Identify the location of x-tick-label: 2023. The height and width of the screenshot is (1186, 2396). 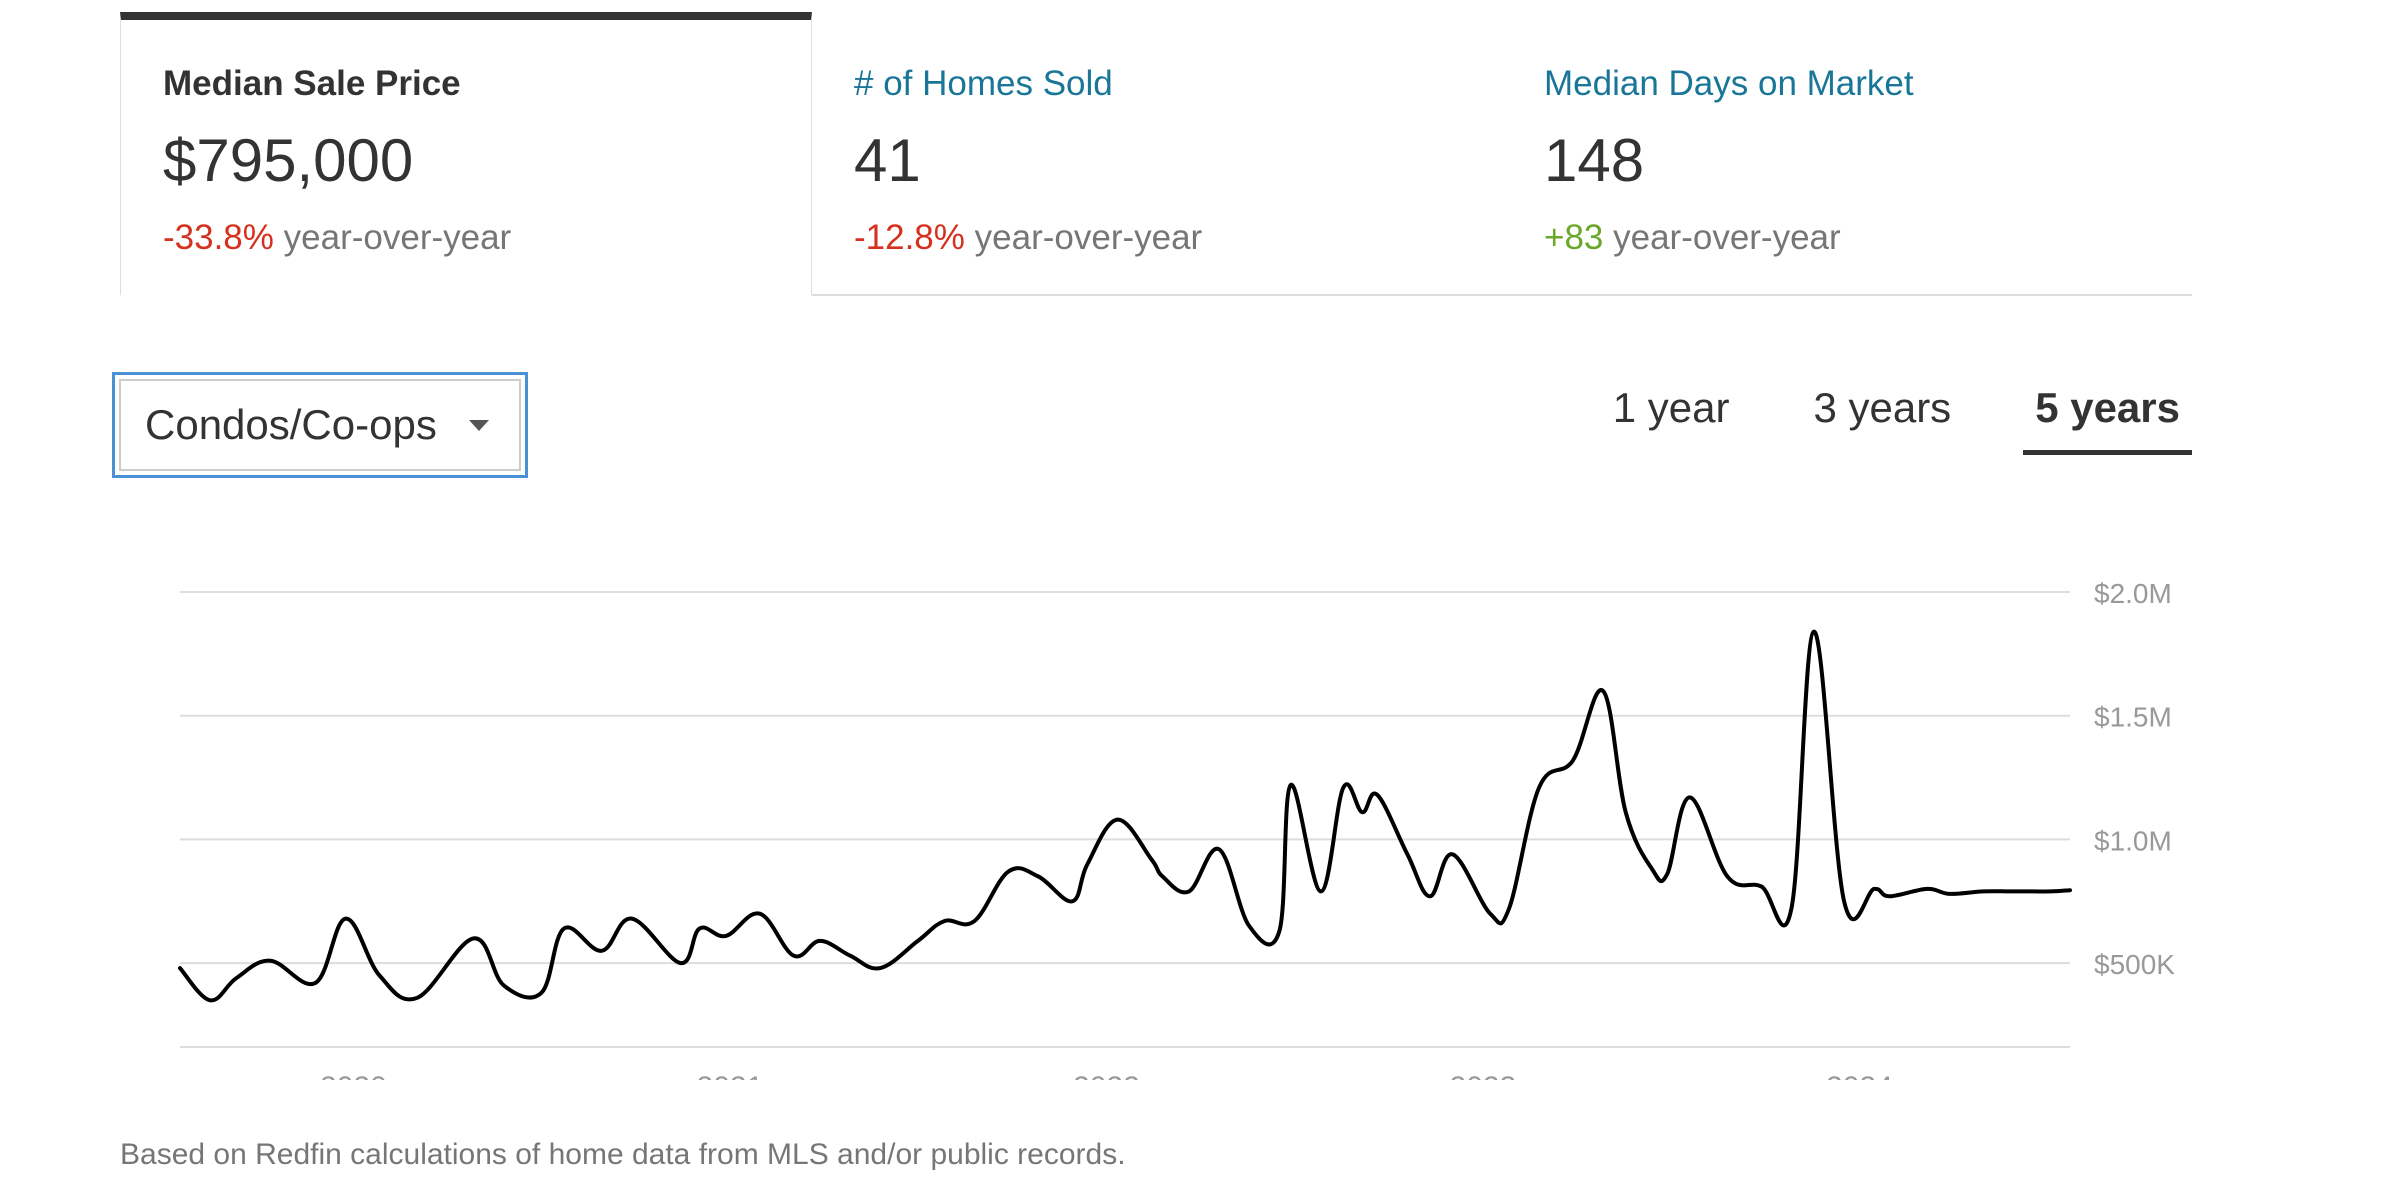
(1483, 1075).